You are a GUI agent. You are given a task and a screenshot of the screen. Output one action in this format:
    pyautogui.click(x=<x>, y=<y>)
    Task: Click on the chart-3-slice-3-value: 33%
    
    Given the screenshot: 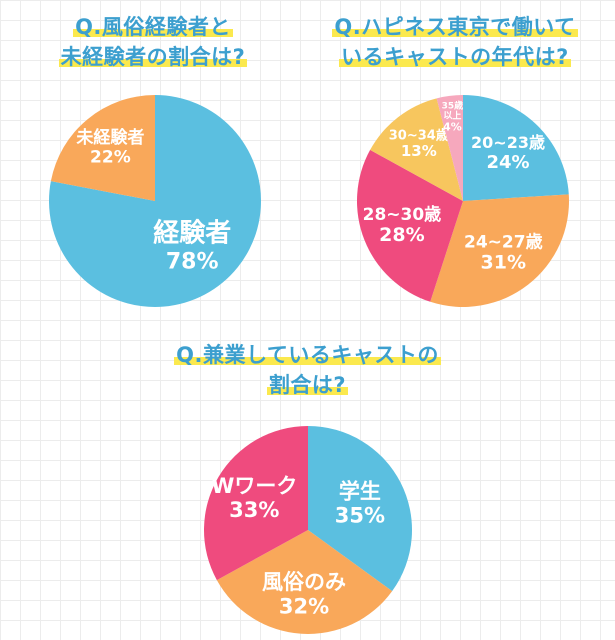 What is the action you would take?
    pyautogui.click(x=254, y=510)
    